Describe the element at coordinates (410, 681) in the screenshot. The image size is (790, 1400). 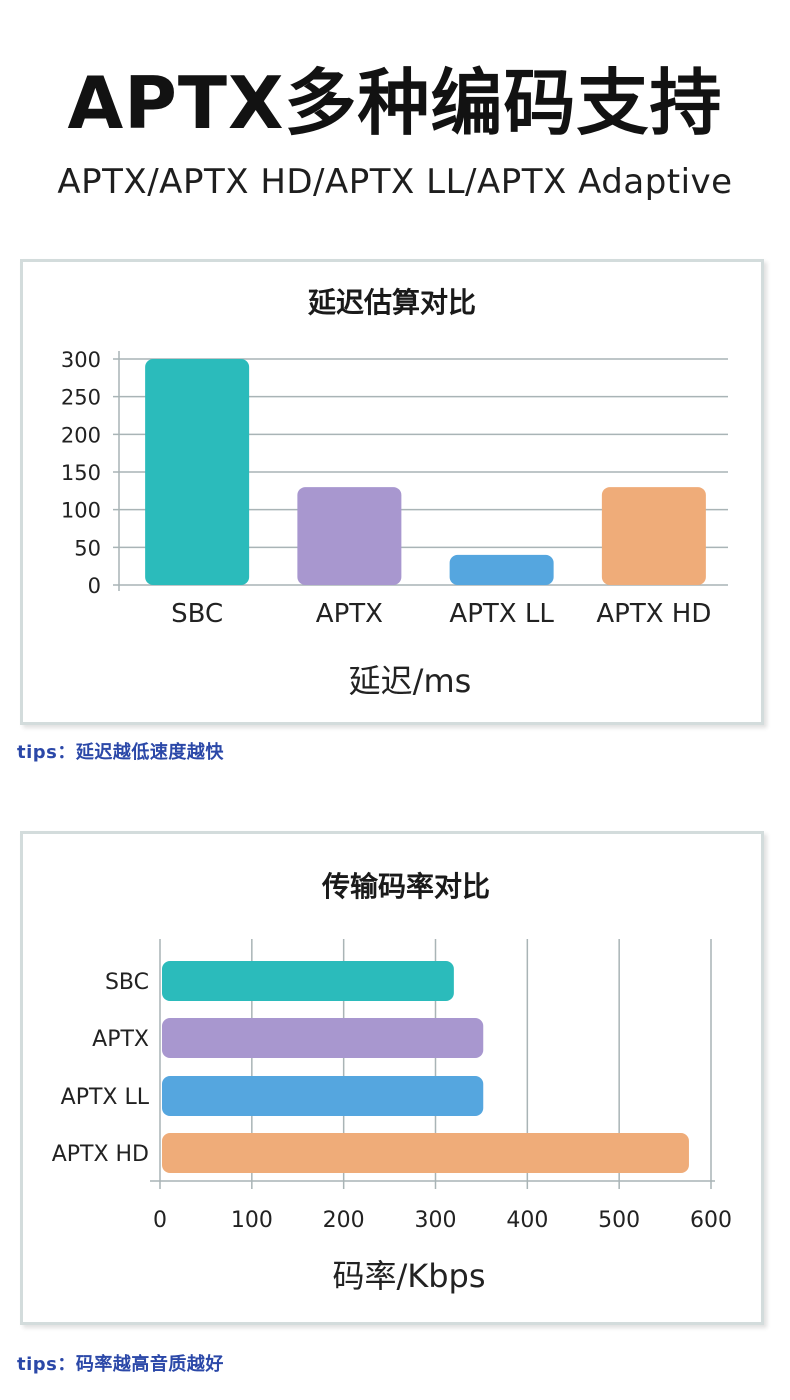
I see `x-axis-label: 延迟/ms` at that location.